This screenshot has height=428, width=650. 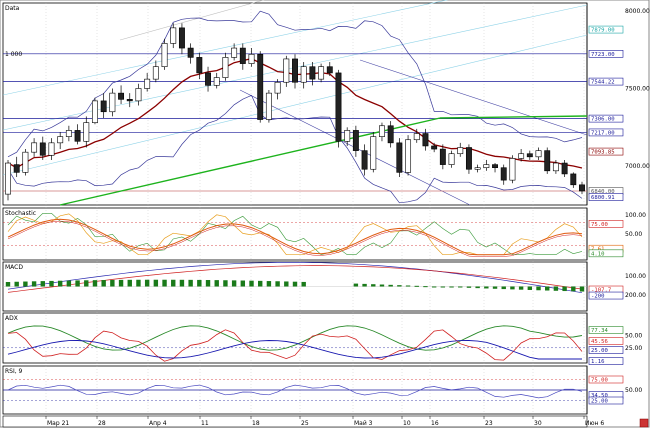 What do you see at coordinates (538, 423) in the screenshot?
I see `time-axis-tick: 30` at bounding box center [538, 423].